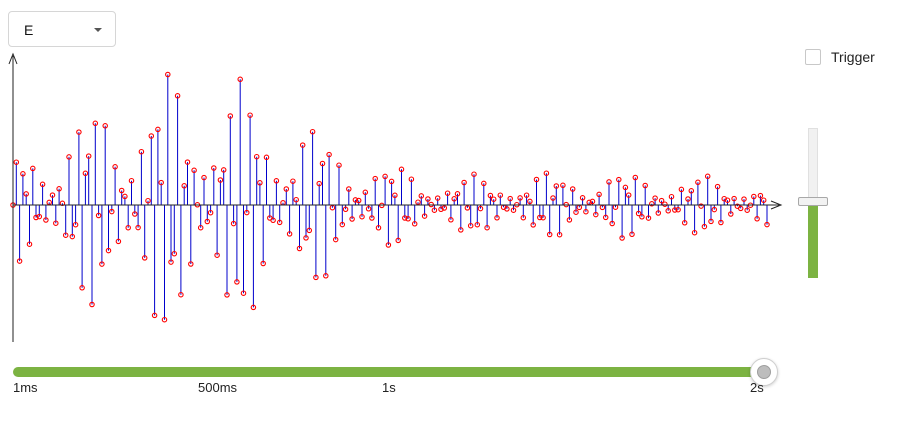  I want to click on time-tick-1s: 1s, so click(389, 387).